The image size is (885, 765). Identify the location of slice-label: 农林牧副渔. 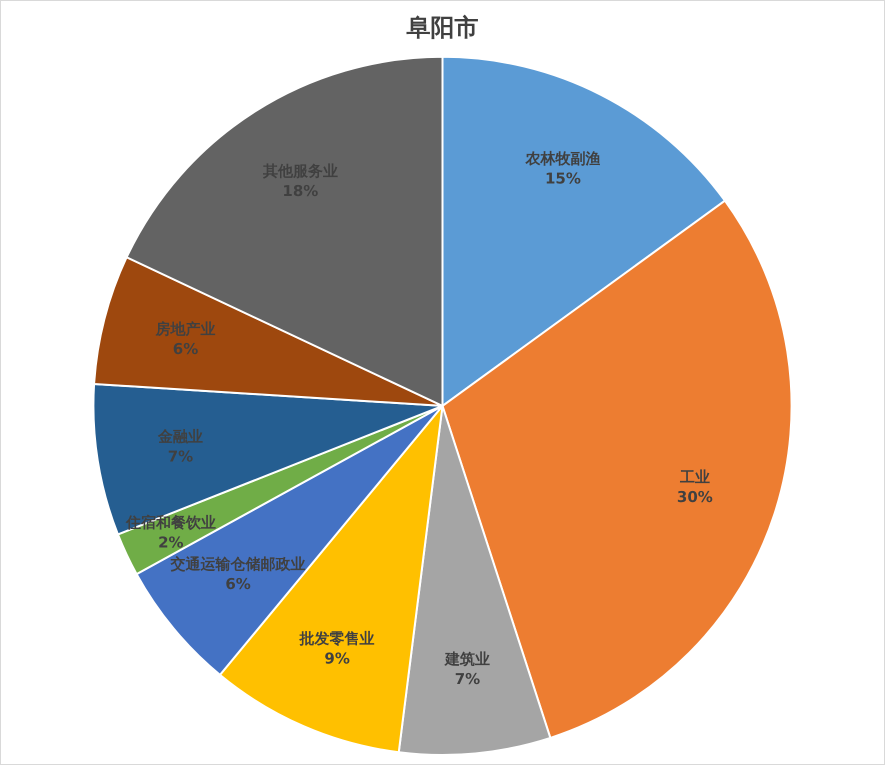
(562, 158).